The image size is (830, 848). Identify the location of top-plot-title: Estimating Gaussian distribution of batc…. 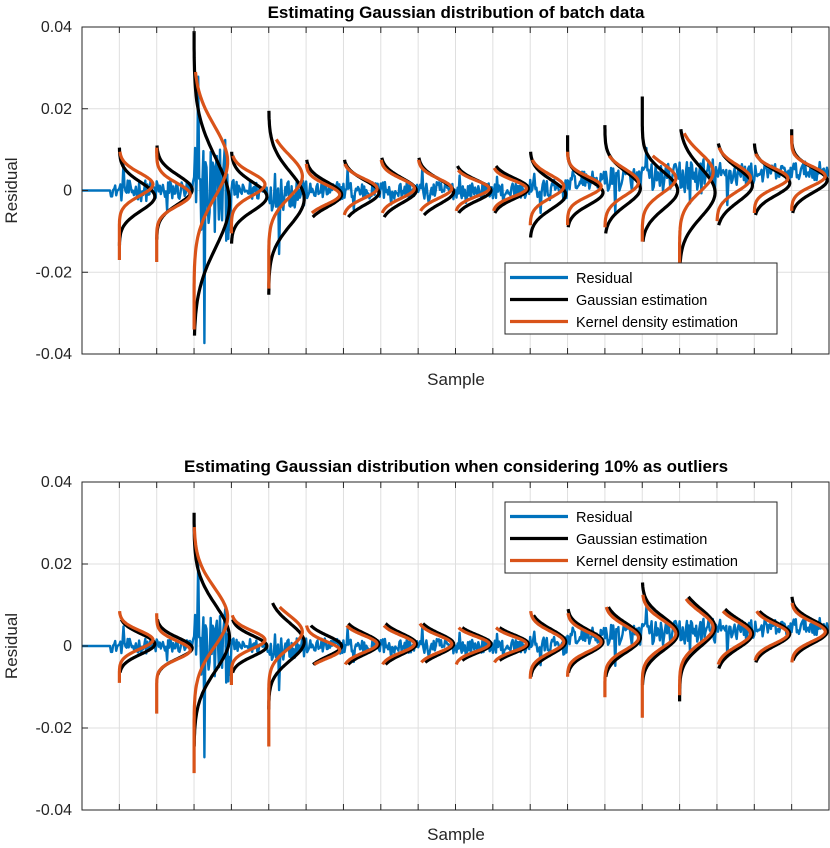
(456, 12).